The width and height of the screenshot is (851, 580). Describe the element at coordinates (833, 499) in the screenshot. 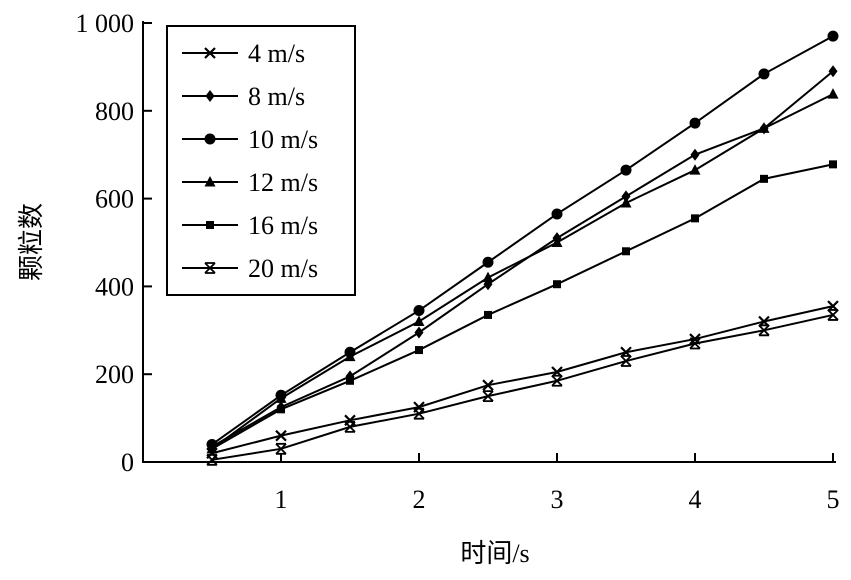

I see `x-tick-label: 5` at that location.